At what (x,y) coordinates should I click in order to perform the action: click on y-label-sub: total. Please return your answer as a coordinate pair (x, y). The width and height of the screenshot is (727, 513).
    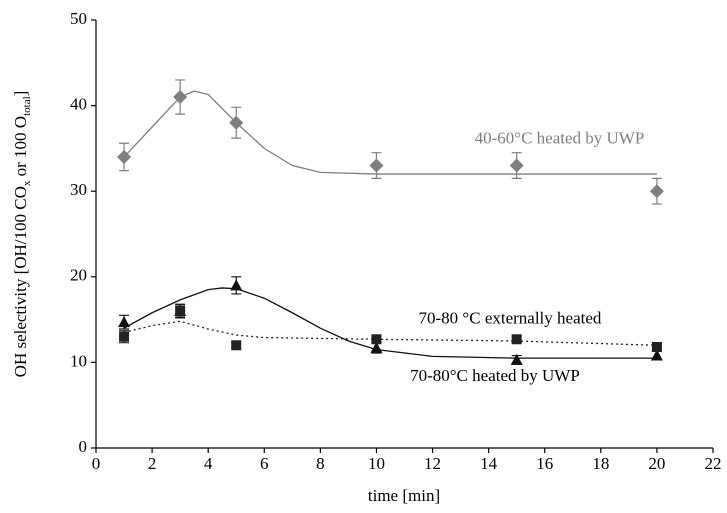
    Looking at the image, I should click on (27, 106).